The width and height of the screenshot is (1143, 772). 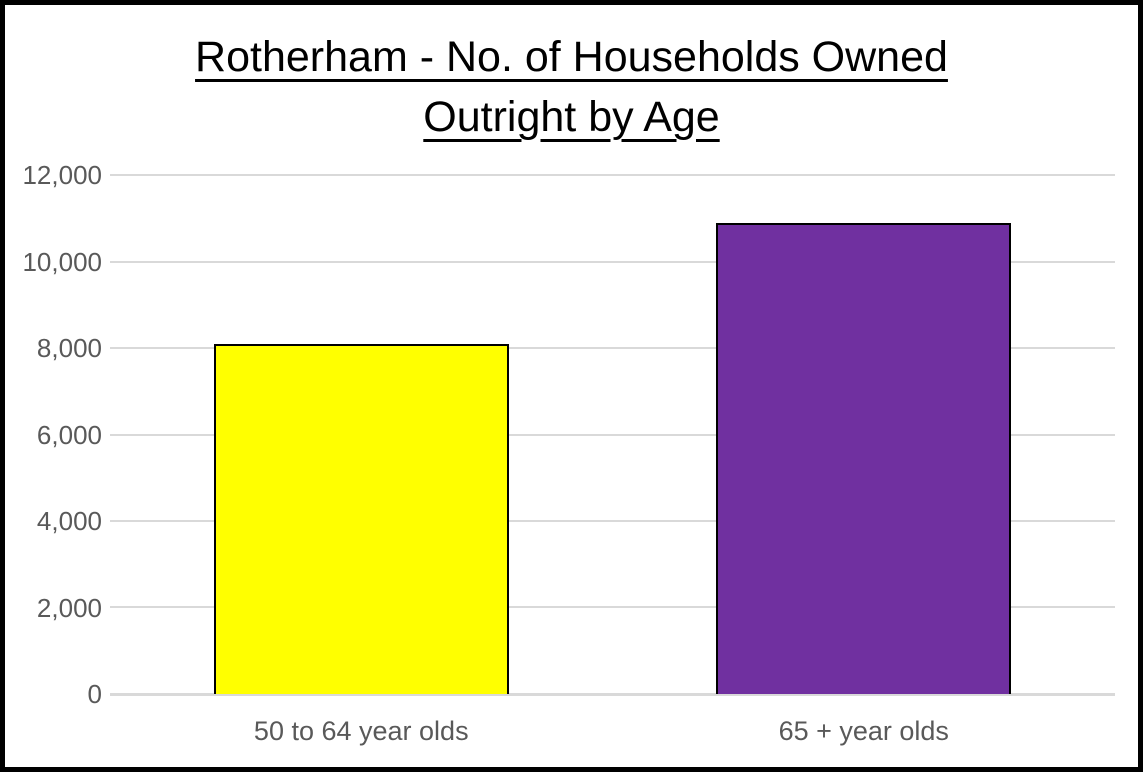 What do you see at coordinates (69, 521) in the screenshot?
I see `y-tick-label-4000: 4,000` at bounding box center [69, 521].